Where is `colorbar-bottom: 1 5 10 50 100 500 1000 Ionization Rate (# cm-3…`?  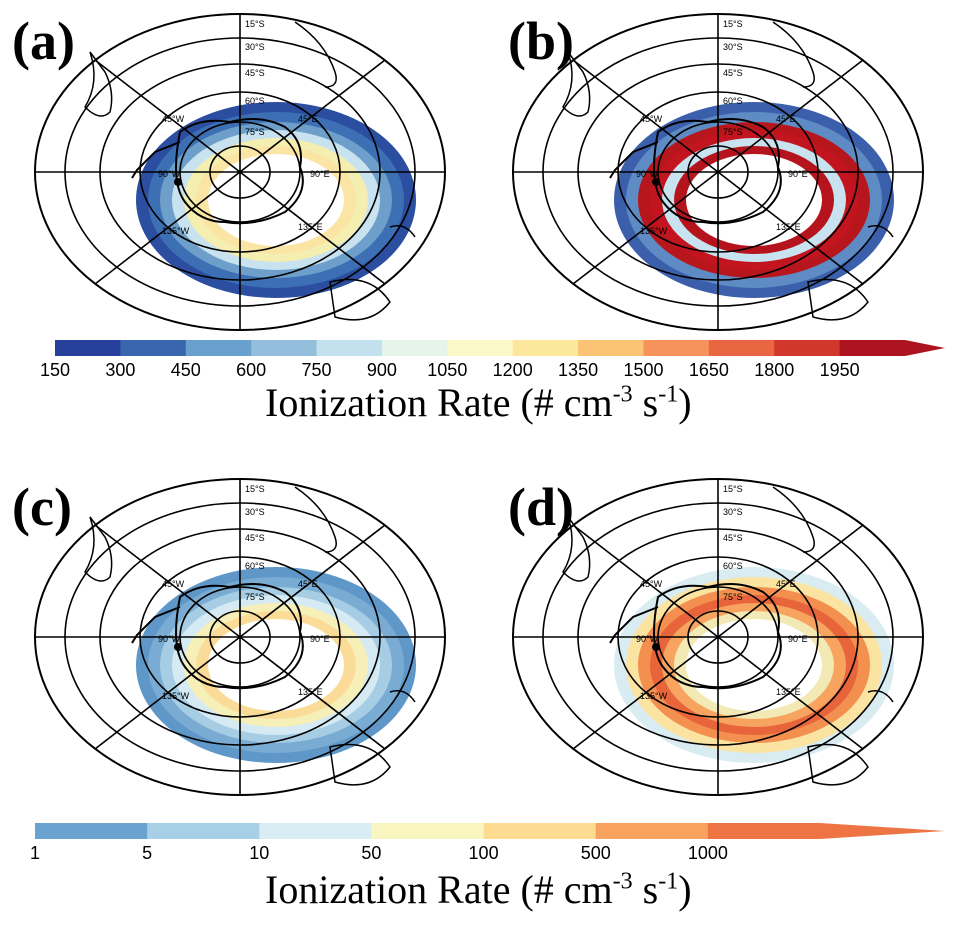
colorbar-bottom: 1 5 10 50 100 500 1000 Ionization Rate (# cm-3… is located at coordinates (478, 871).